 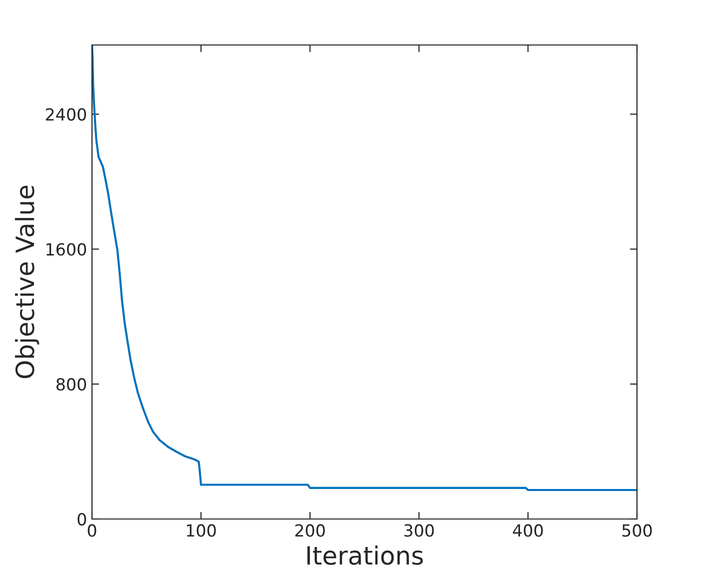 I want to click on x-tick-label: 300, so click(x=419, y=530).